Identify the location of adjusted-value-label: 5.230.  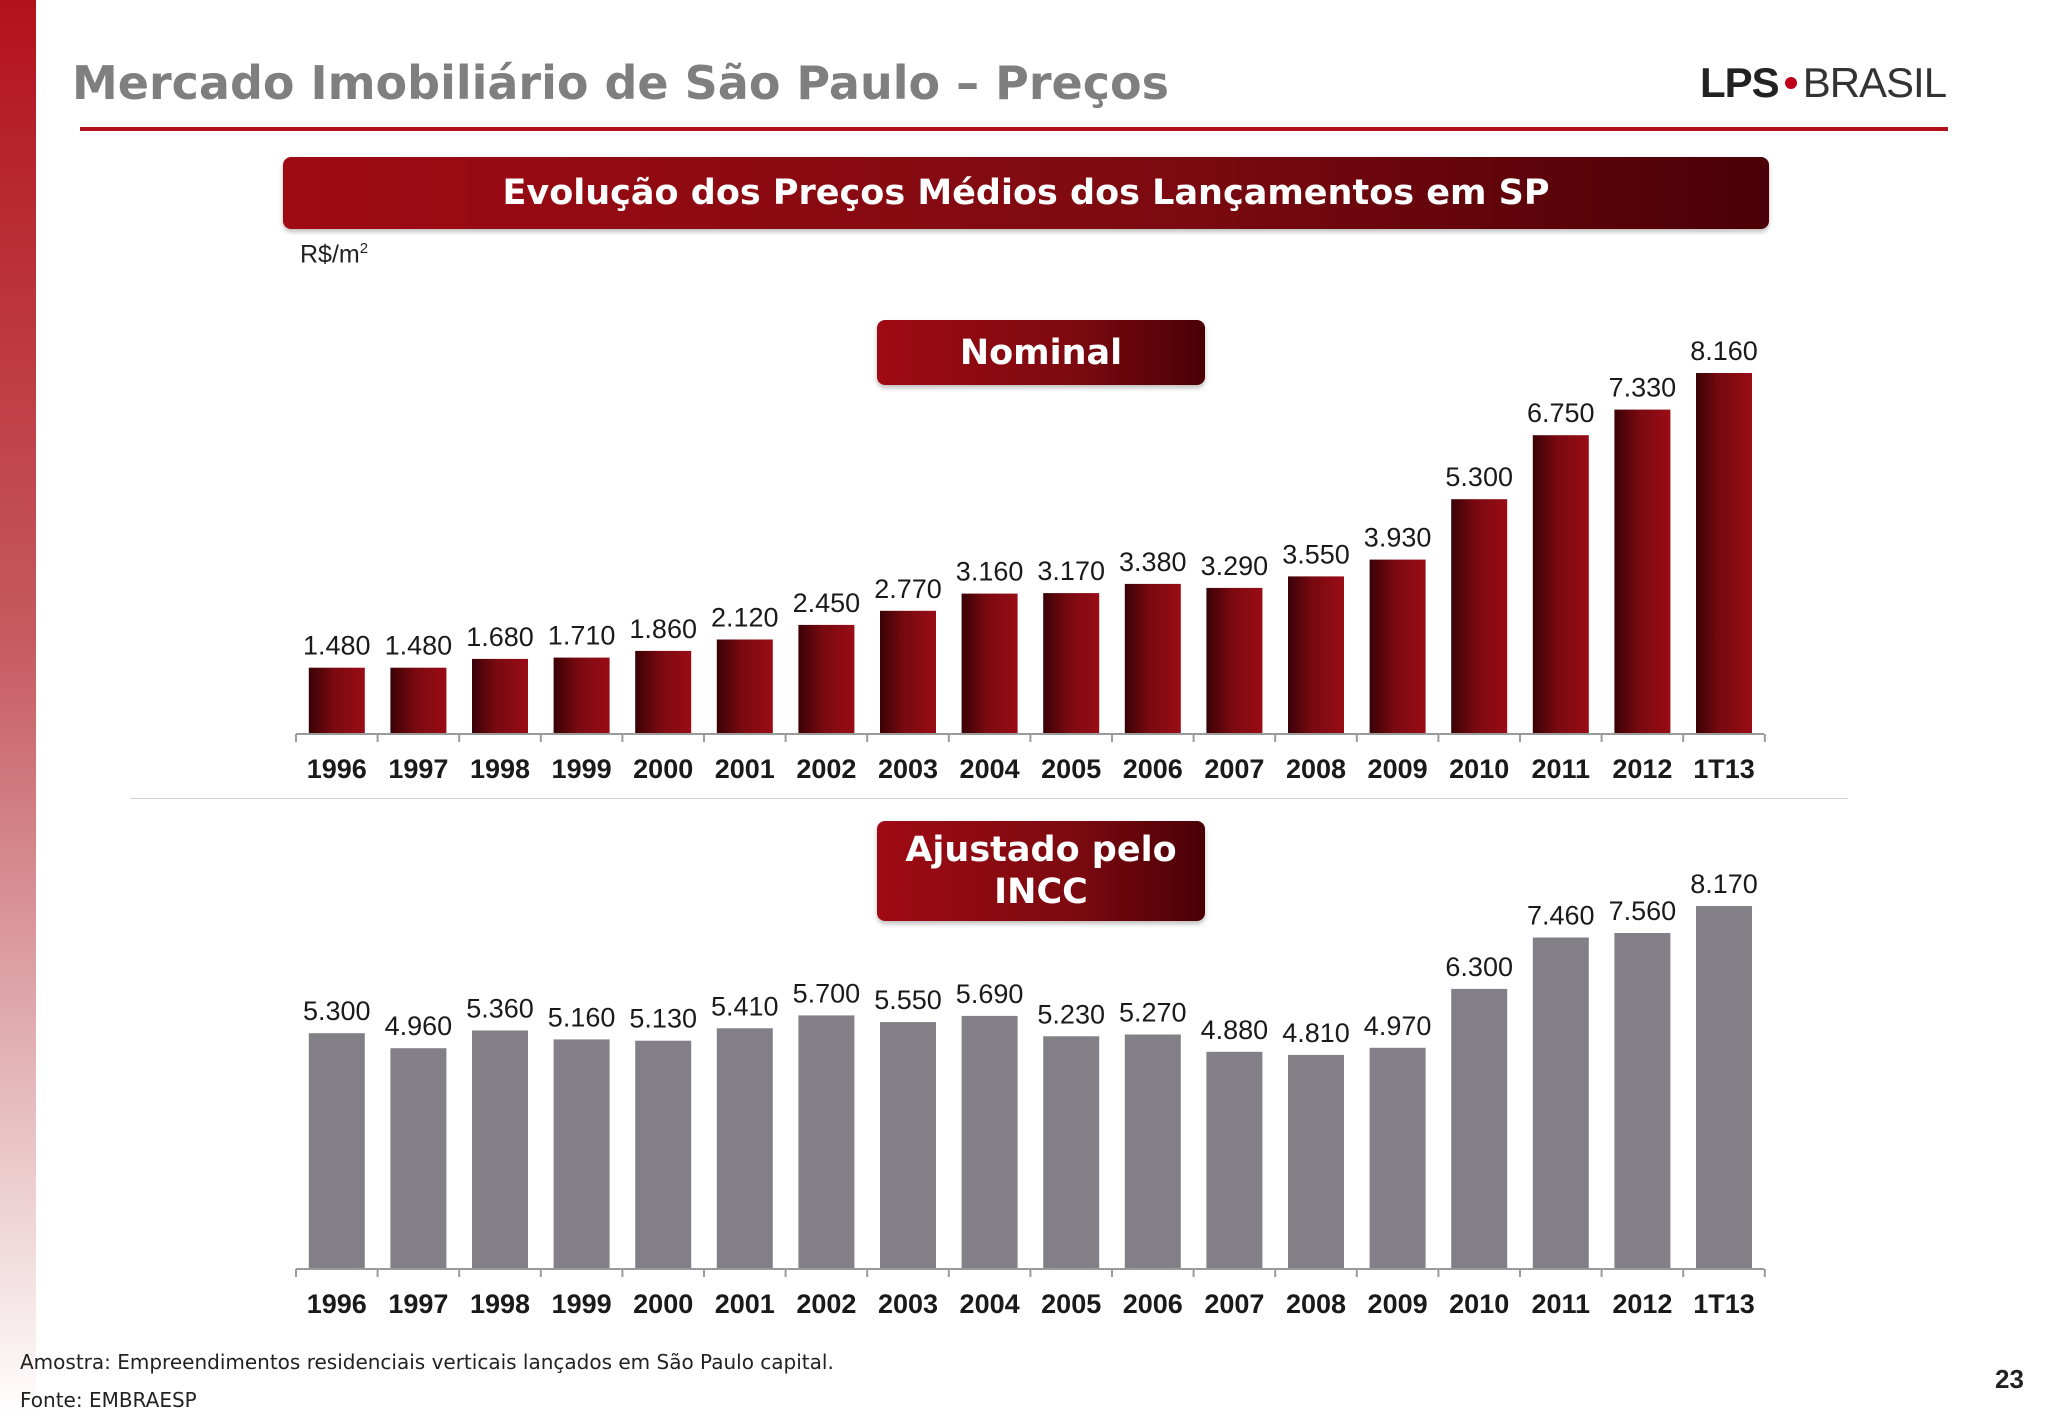
(1071, 1014).